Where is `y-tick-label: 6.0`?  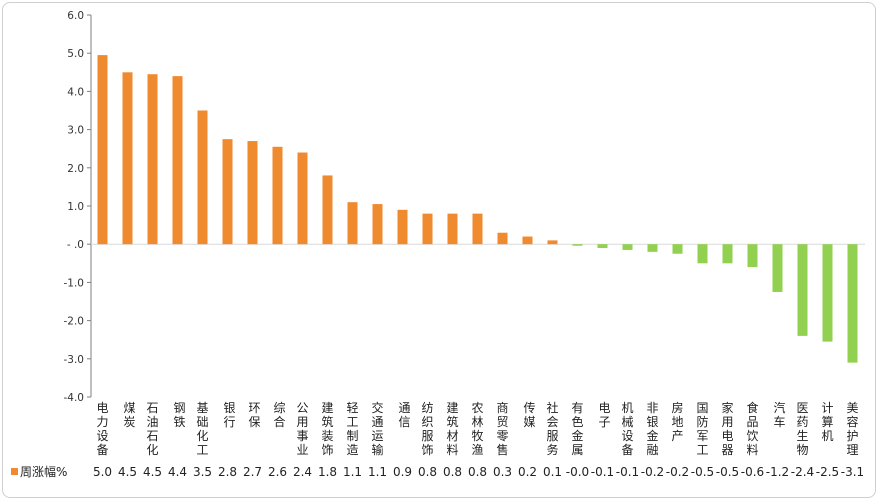 y-tick-label: 6.0 is located at coordinates (75, 16).